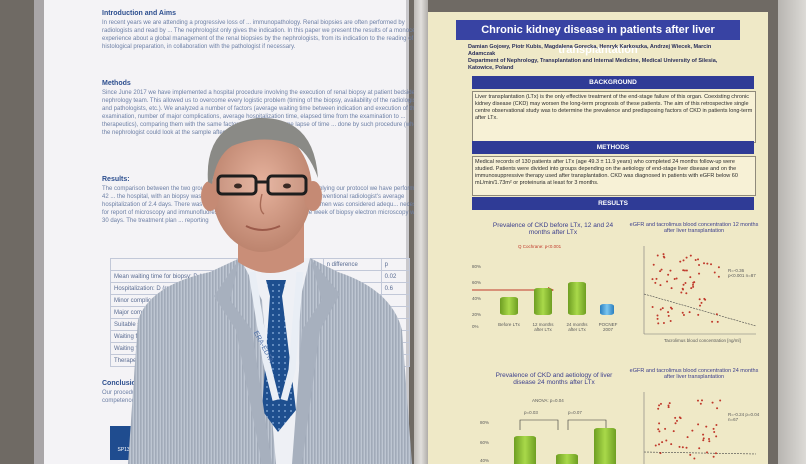 The width and height of the screenshot is (806, 464). I want to click on easel-post, so click(421, 232).